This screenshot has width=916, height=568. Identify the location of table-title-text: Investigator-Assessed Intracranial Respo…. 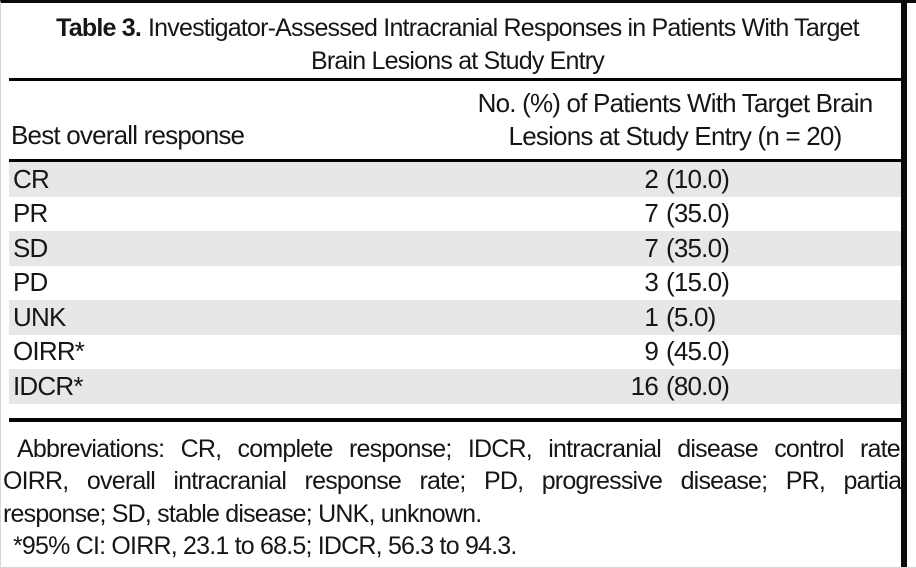
(504, 28).